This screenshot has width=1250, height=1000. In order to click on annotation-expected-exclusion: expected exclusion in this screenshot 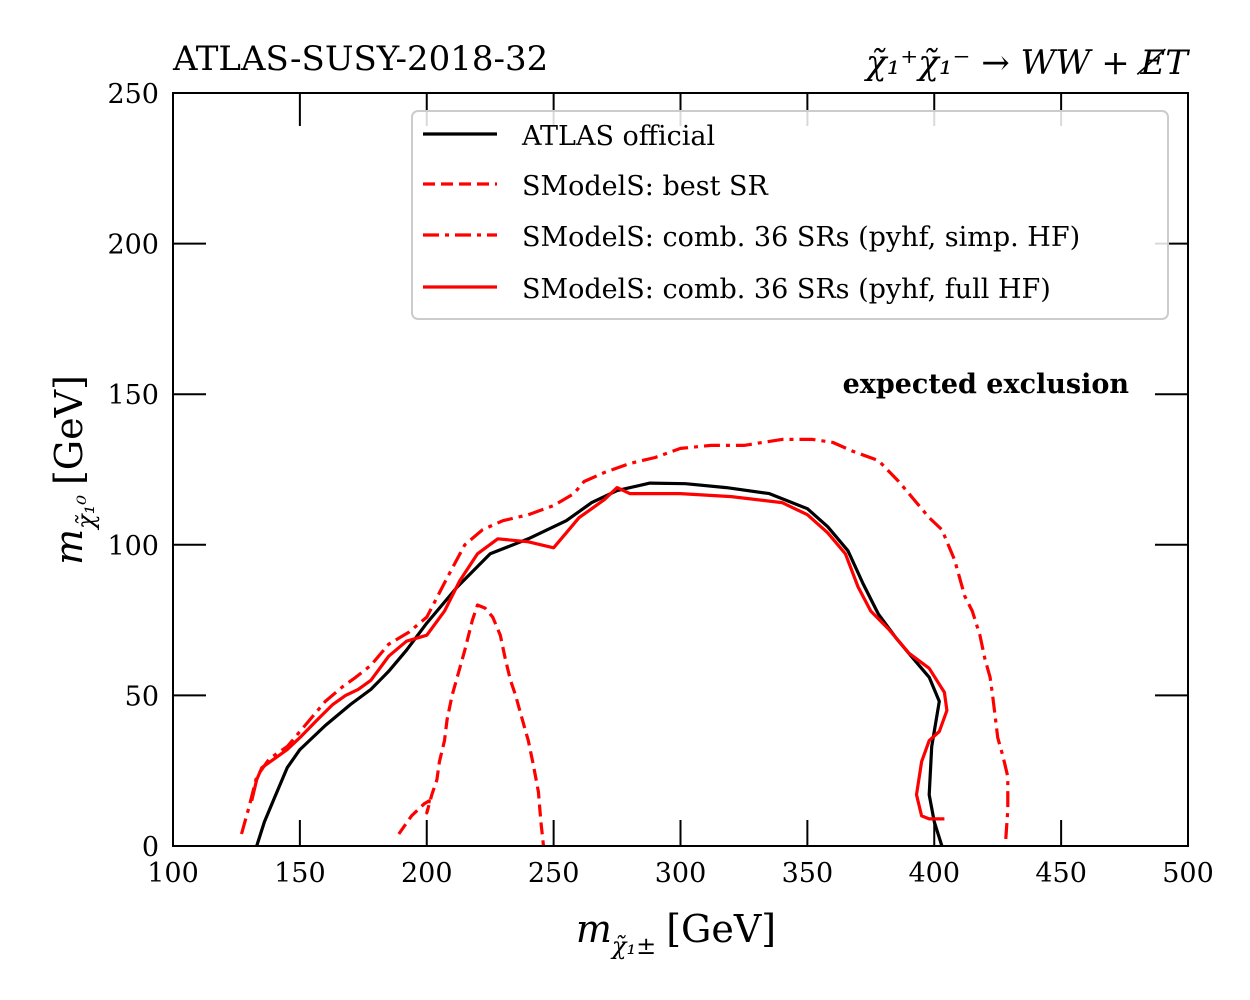, I will do `click(986, 384)`.